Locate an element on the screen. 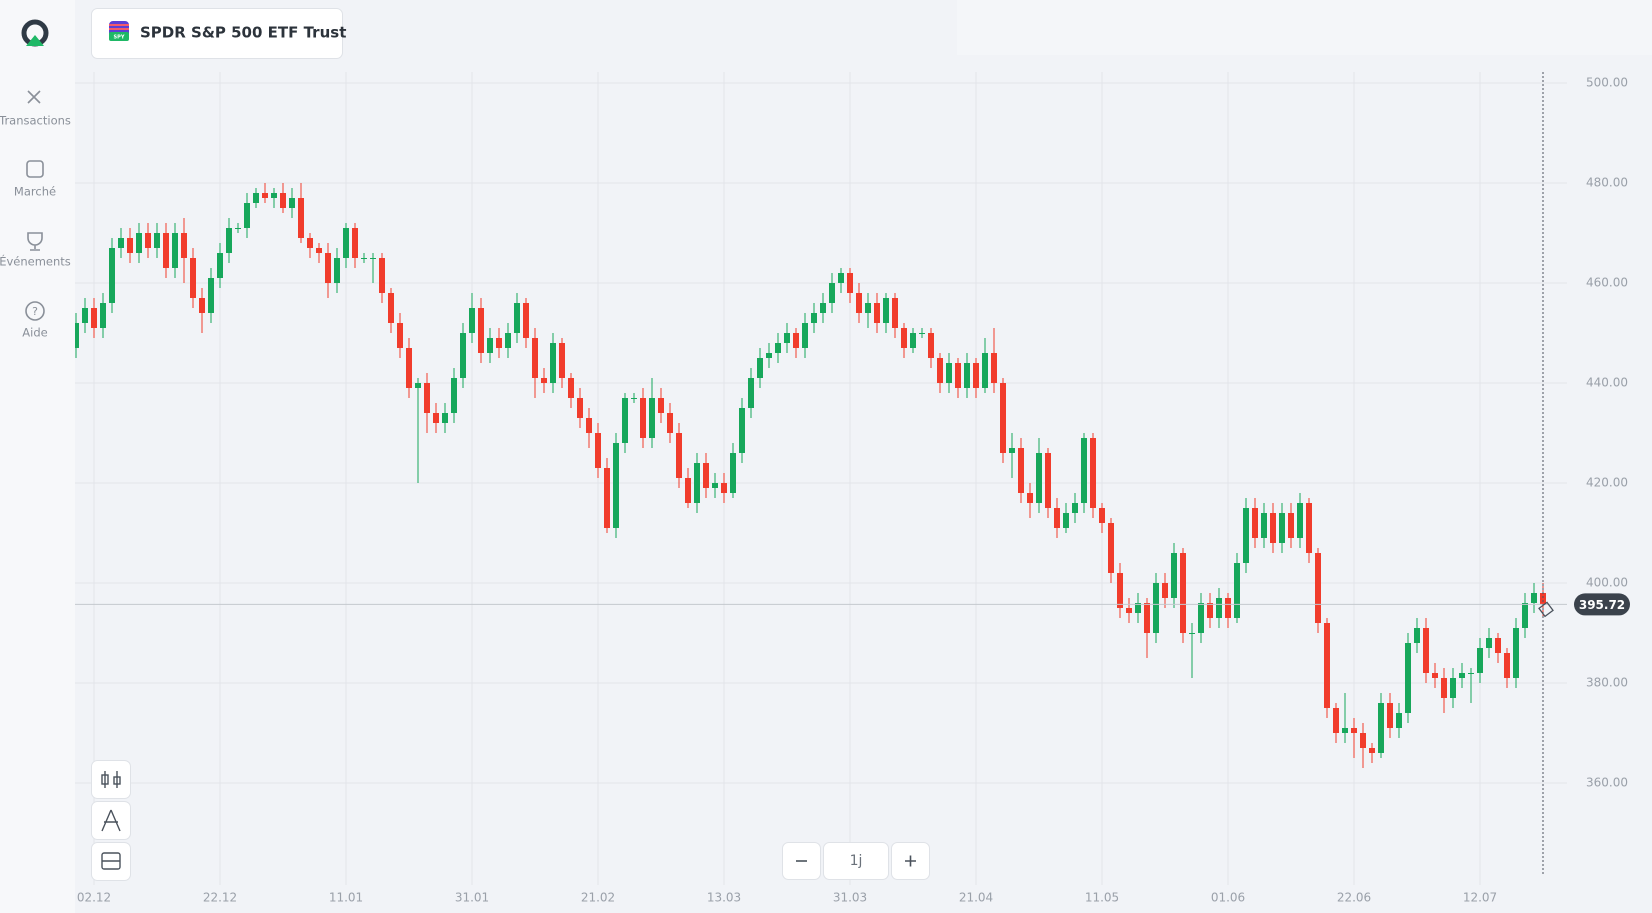  y-tick-label: 360.00 is located at coordinates (1607, 783).